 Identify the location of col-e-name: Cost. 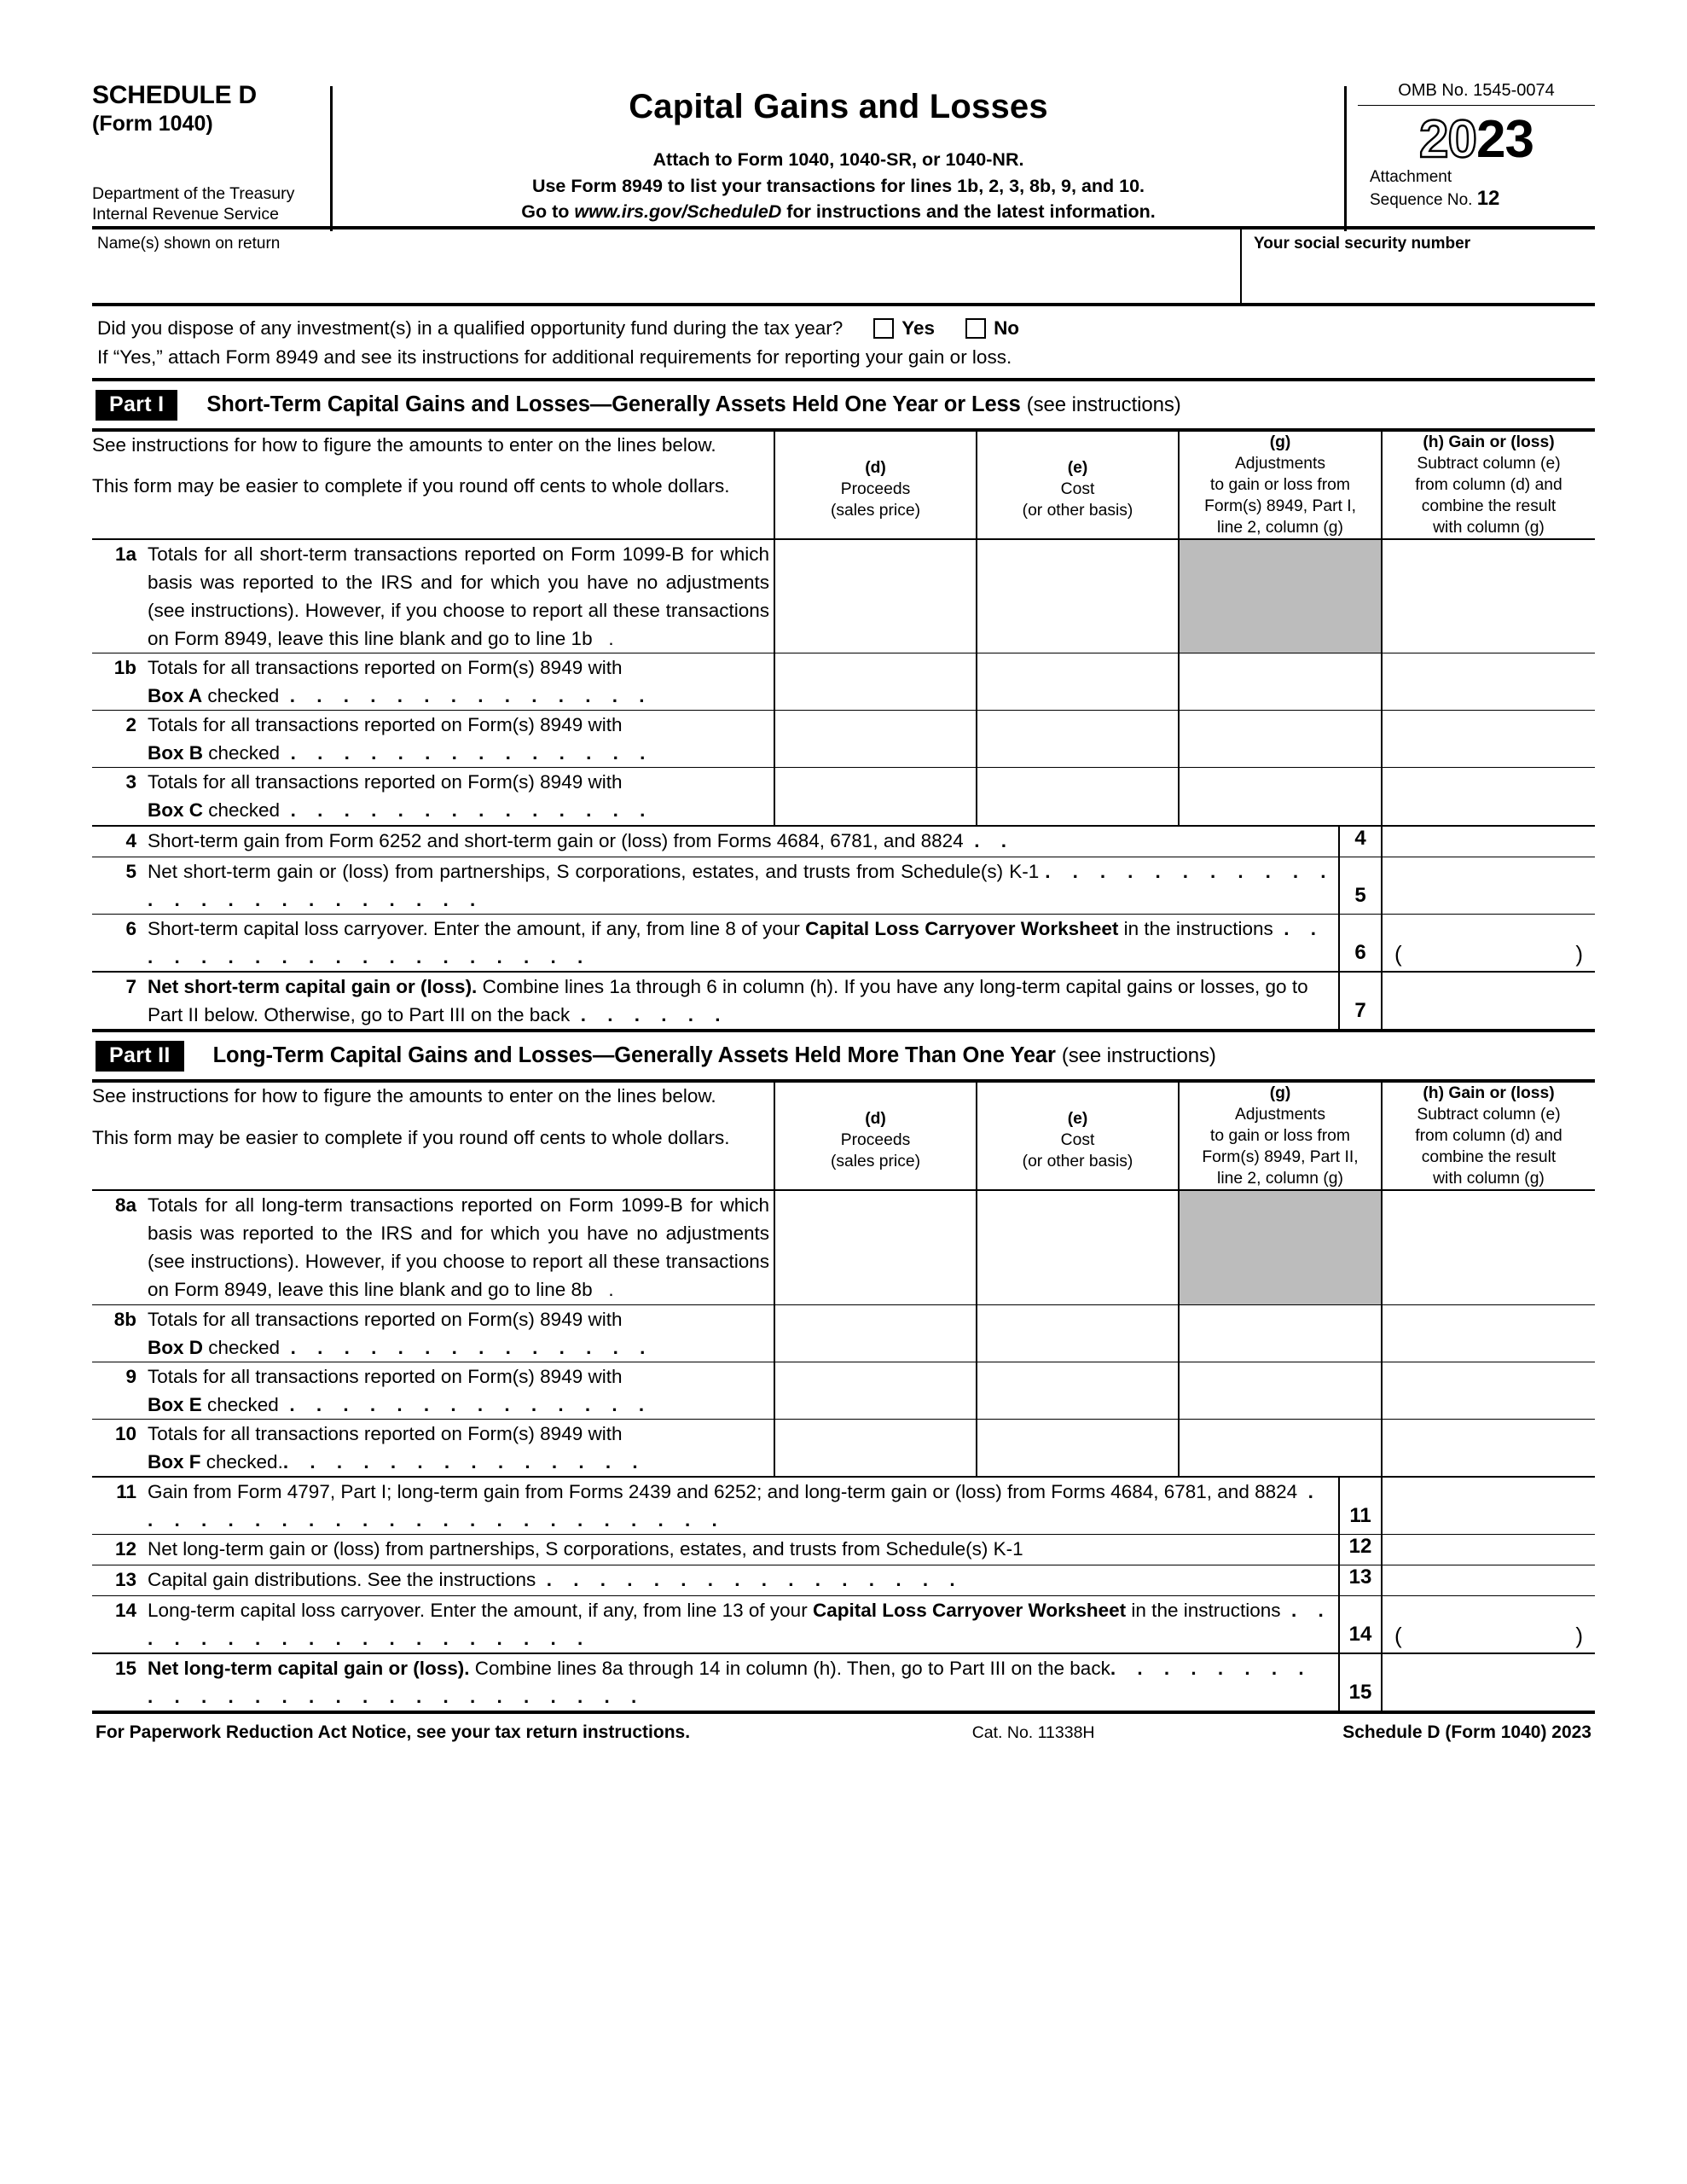
(1077, 488).